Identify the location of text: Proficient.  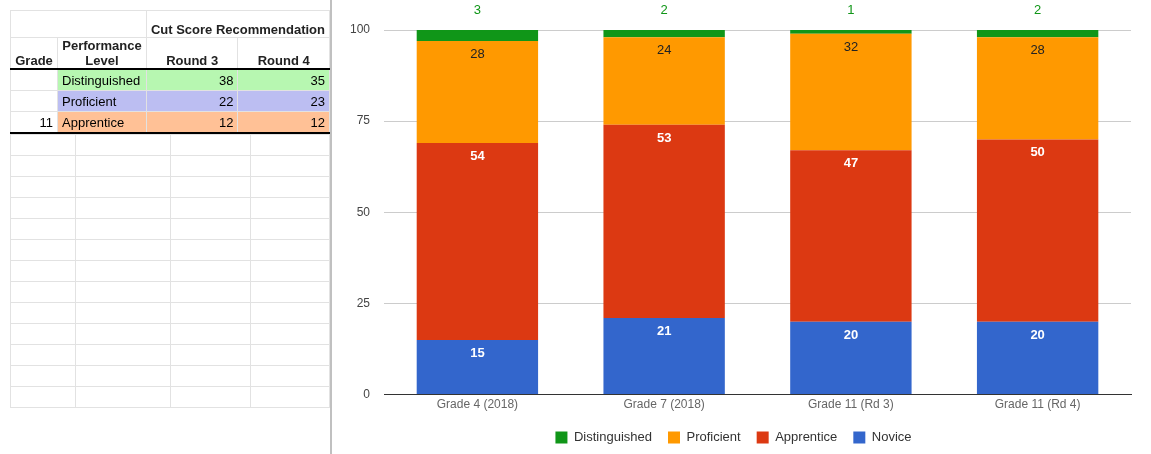
(89, 101).